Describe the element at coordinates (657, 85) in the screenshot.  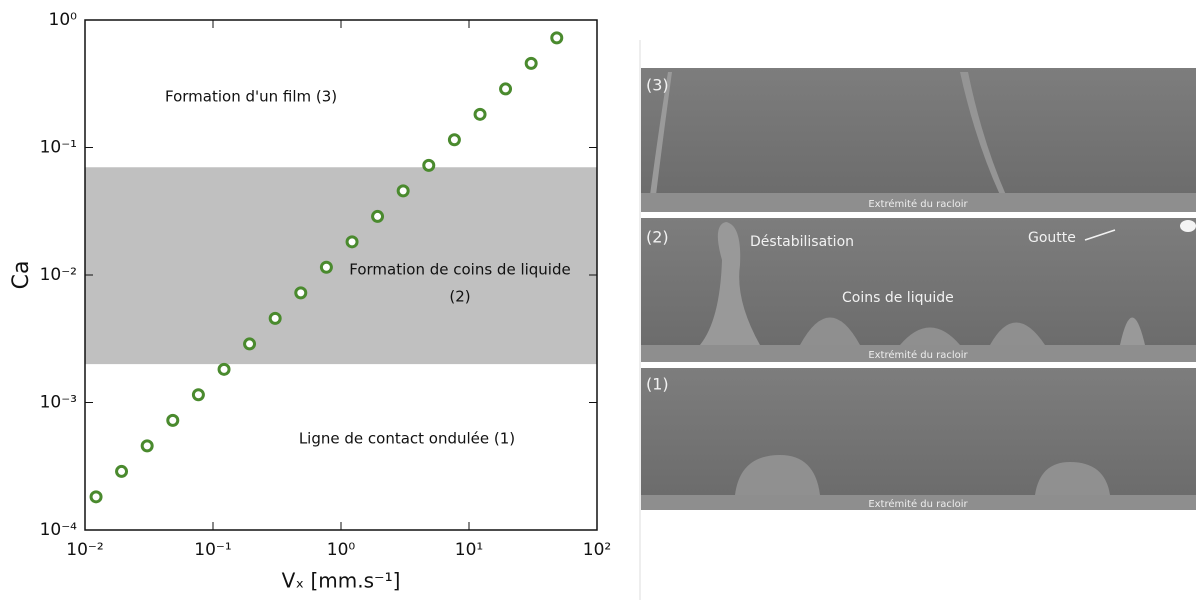
I see `panel-label: (3)` at that location.